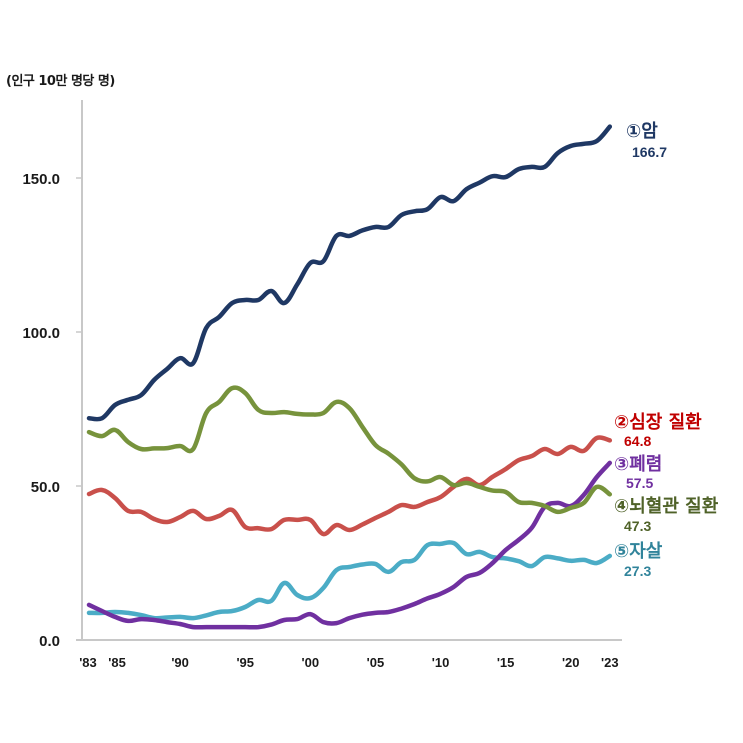 The height and width of the screenshot is (743, 743). What do you see at coordinates (45, 487) in the screenshot?
I see `y-tick-label: 50.0` at bounding box center [45, 487].